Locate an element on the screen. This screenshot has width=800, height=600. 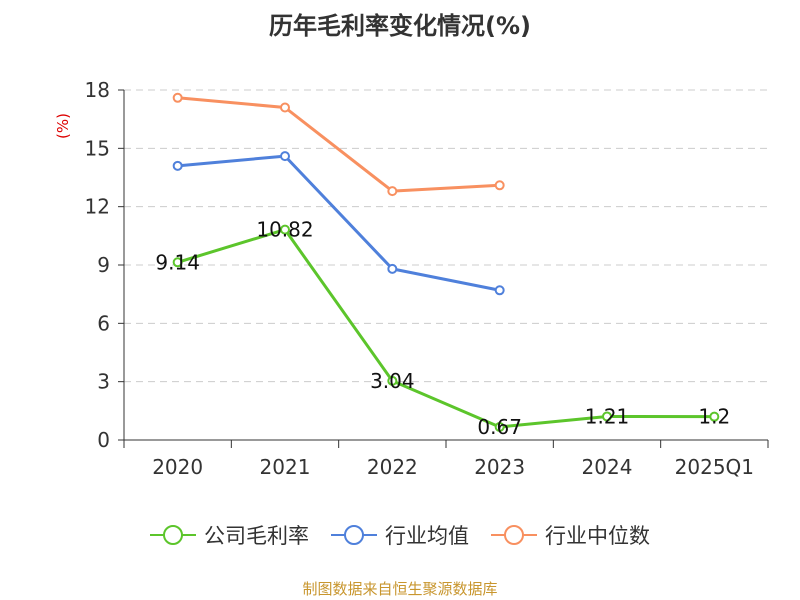
y-tick-label: 12 is located at coordinates (97, 207).